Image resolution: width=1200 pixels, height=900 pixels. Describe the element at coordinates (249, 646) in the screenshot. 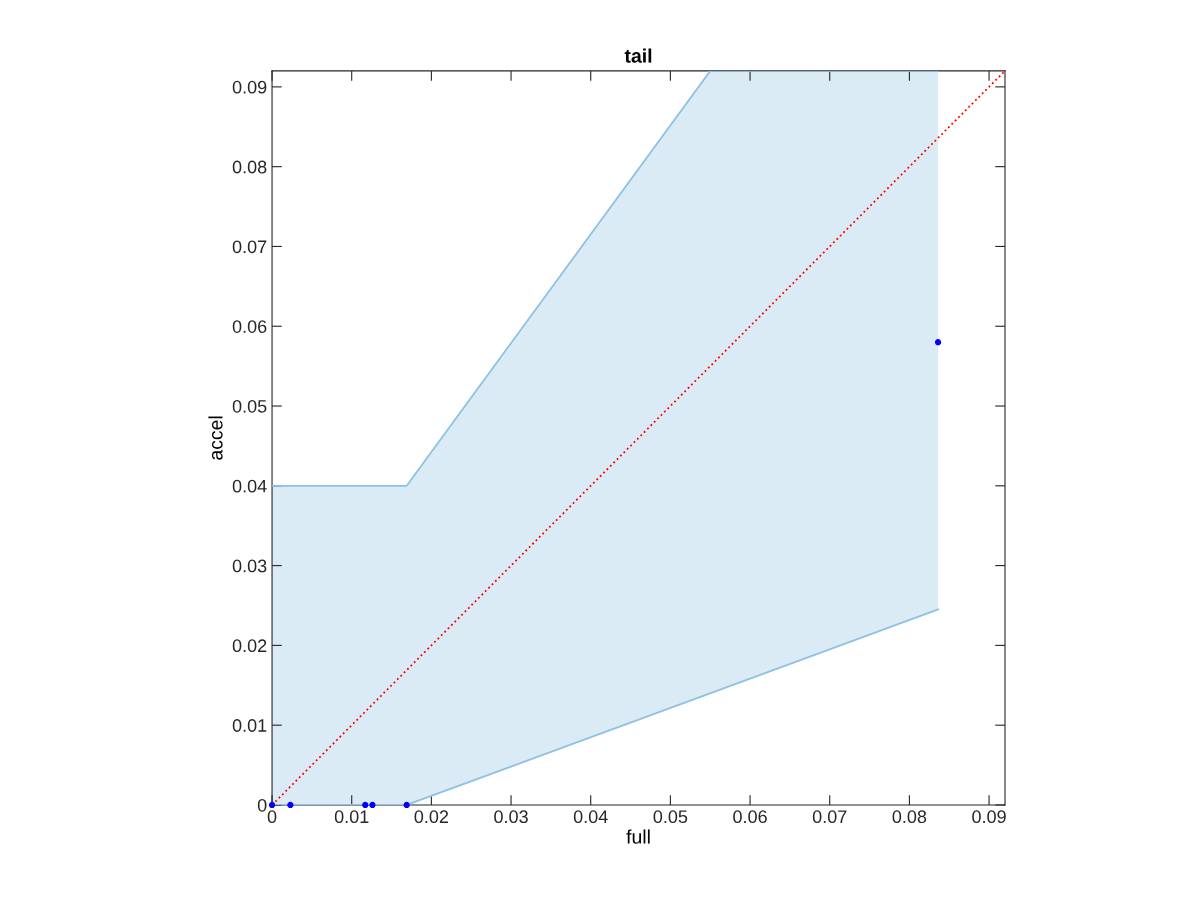

I see `y-tick-label: 0.02` at that location.